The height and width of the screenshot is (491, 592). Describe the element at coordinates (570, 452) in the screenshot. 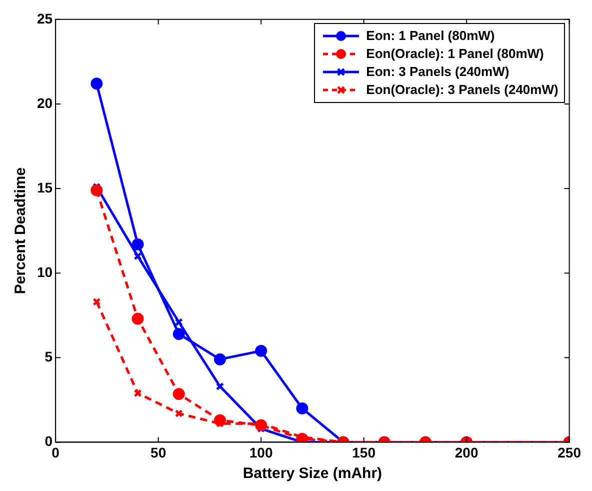

I see `x-tick-label: 250` at that location.